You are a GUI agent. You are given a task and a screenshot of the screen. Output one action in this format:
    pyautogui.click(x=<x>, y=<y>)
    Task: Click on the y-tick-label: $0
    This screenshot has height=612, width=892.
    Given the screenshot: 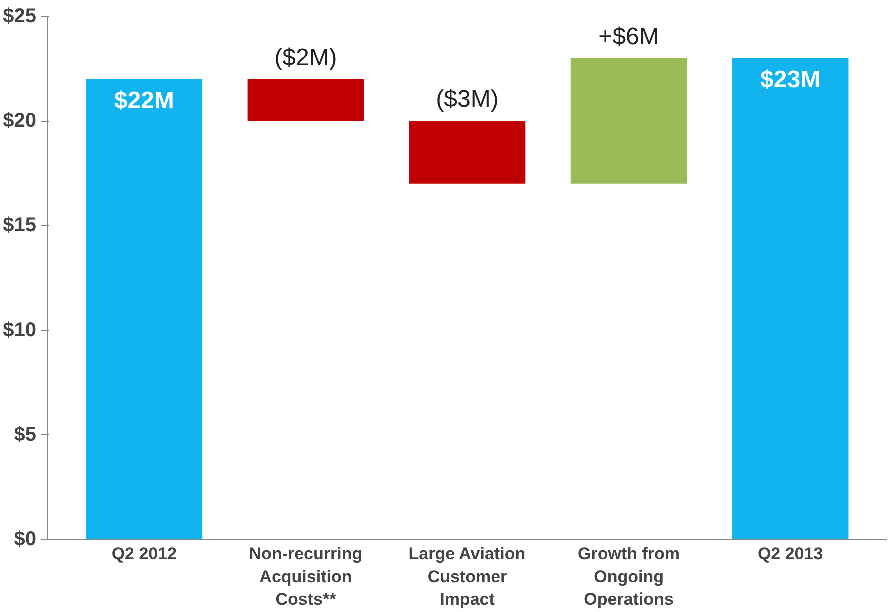 What is the action you would take?
    pyautogui.click(x=25, y=539)
    